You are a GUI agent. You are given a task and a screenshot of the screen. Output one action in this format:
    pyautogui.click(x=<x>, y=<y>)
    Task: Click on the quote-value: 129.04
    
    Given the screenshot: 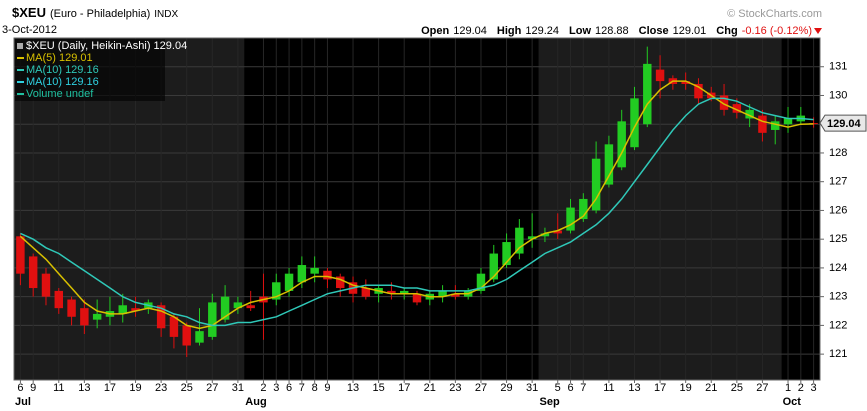 What is the action you would take?
    pyautogui.click(x=470, y=31)
    